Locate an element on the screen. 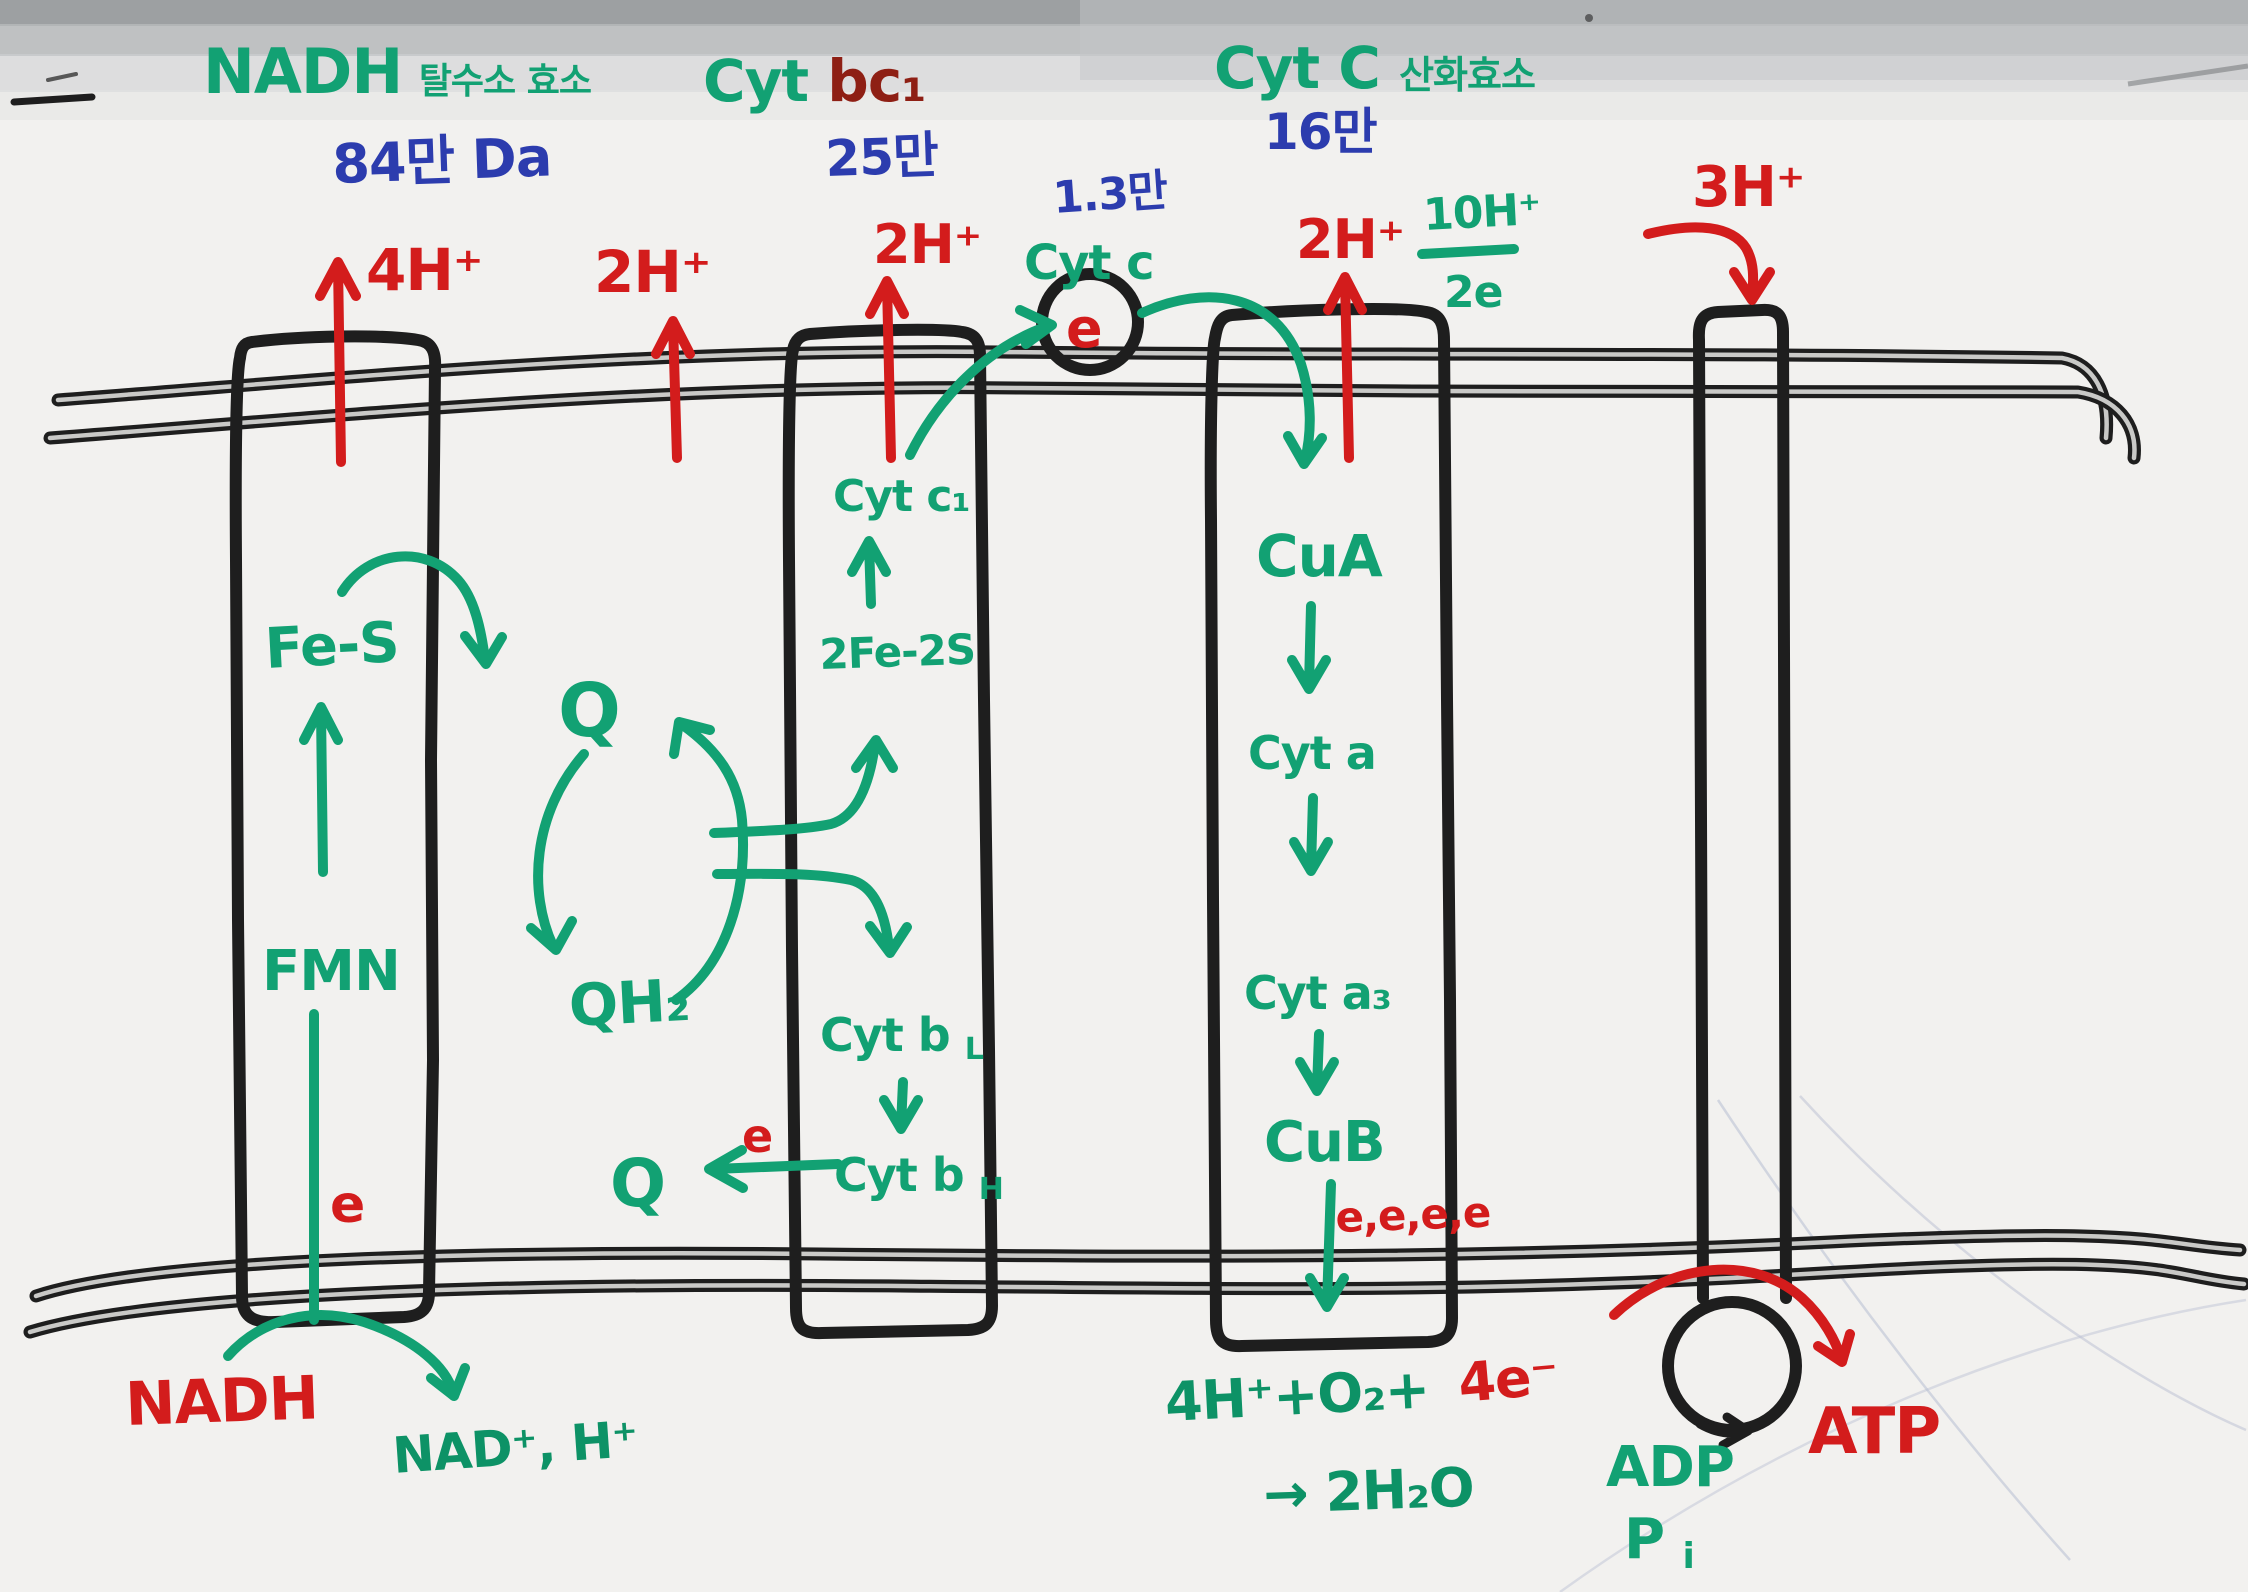  cyta3-label: Cyt a₃ is located at coordinates (1317, 993).